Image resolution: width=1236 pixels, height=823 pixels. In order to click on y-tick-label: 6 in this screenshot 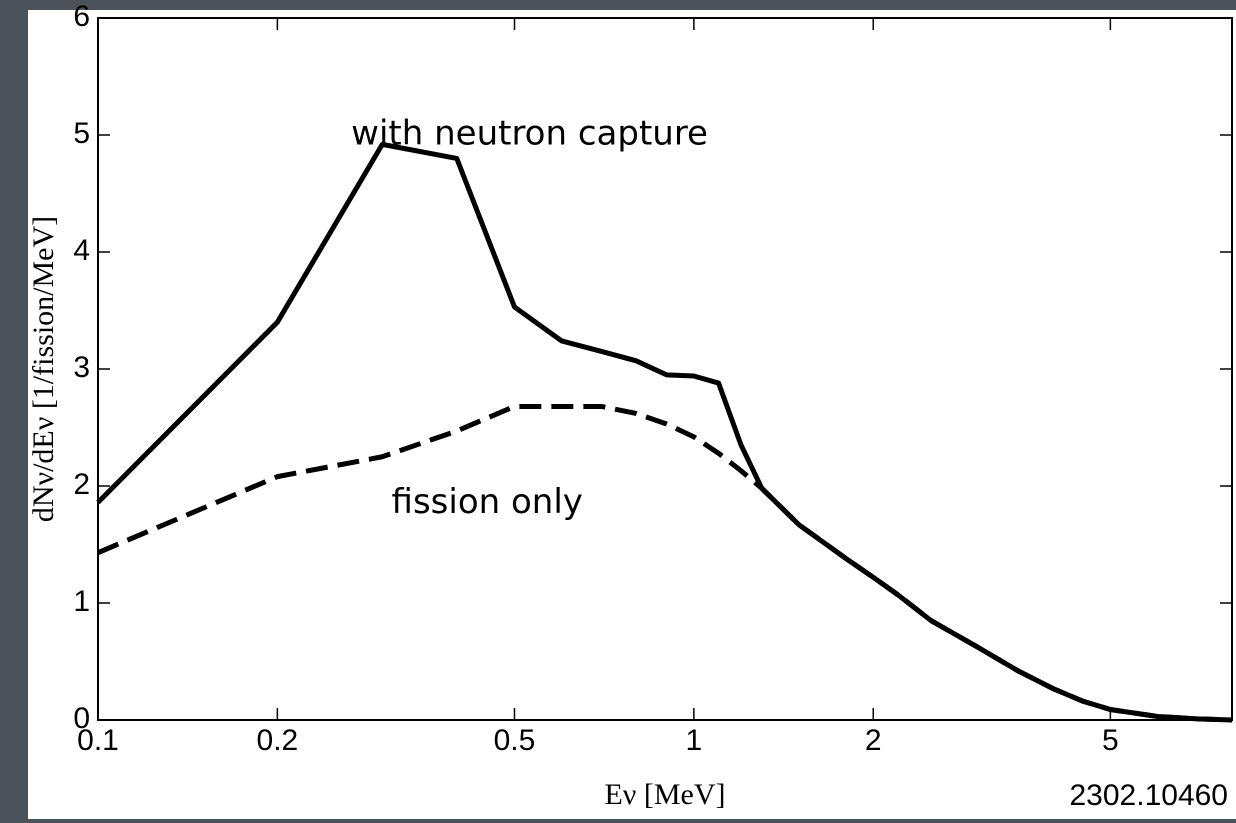, I will do `click(81, 16)`.